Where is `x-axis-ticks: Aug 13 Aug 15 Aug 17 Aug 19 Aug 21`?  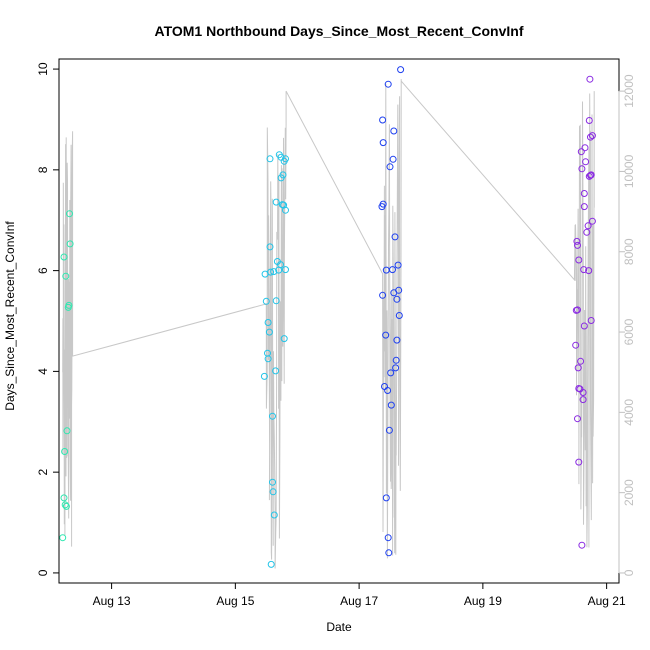
x-axis-ticks: Aug 13 Aug 15 Aug 17 Aug 19 Aug 21 is located at coordinates (359, 595).